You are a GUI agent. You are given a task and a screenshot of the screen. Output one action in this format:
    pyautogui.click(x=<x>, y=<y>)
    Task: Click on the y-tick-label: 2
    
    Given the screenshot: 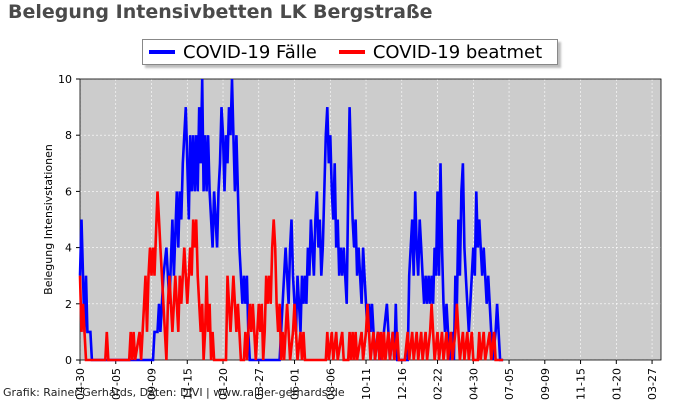 What is the action you would take?
    pyautogui.click(x=68, y=304)
    